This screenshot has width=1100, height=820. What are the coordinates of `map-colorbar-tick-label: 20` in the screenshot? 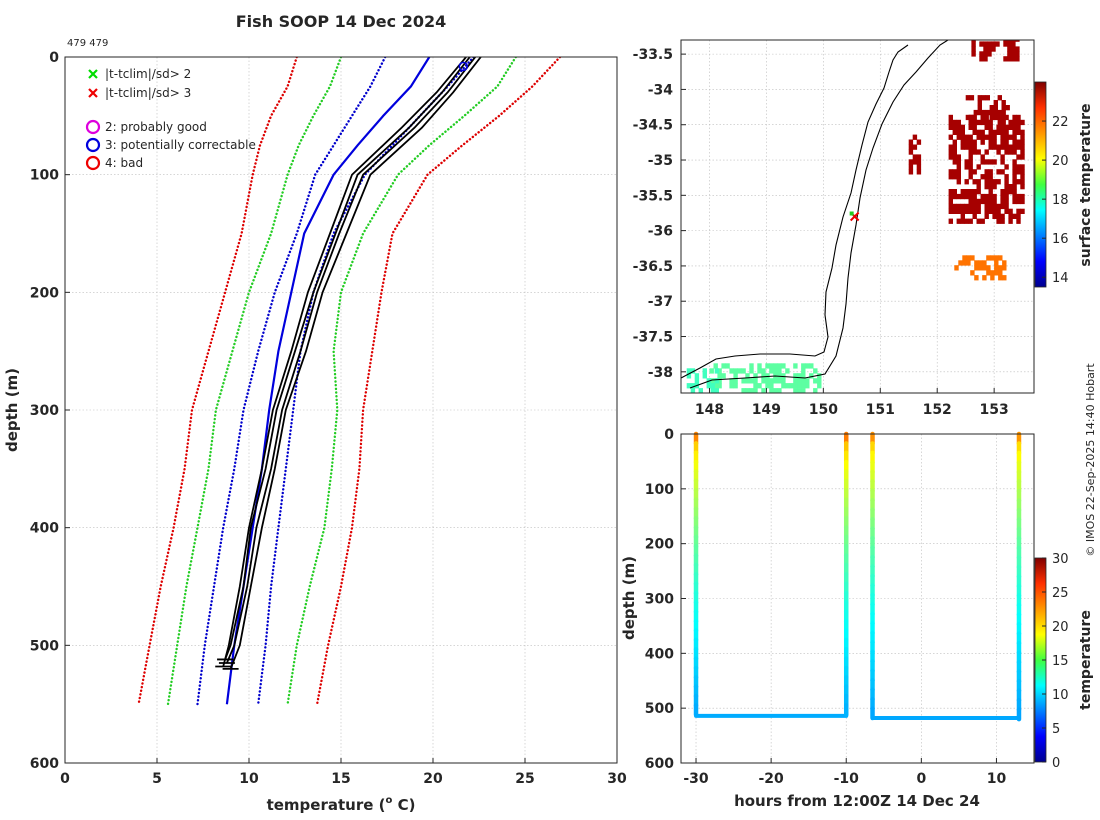 It's located at (1060, 161).